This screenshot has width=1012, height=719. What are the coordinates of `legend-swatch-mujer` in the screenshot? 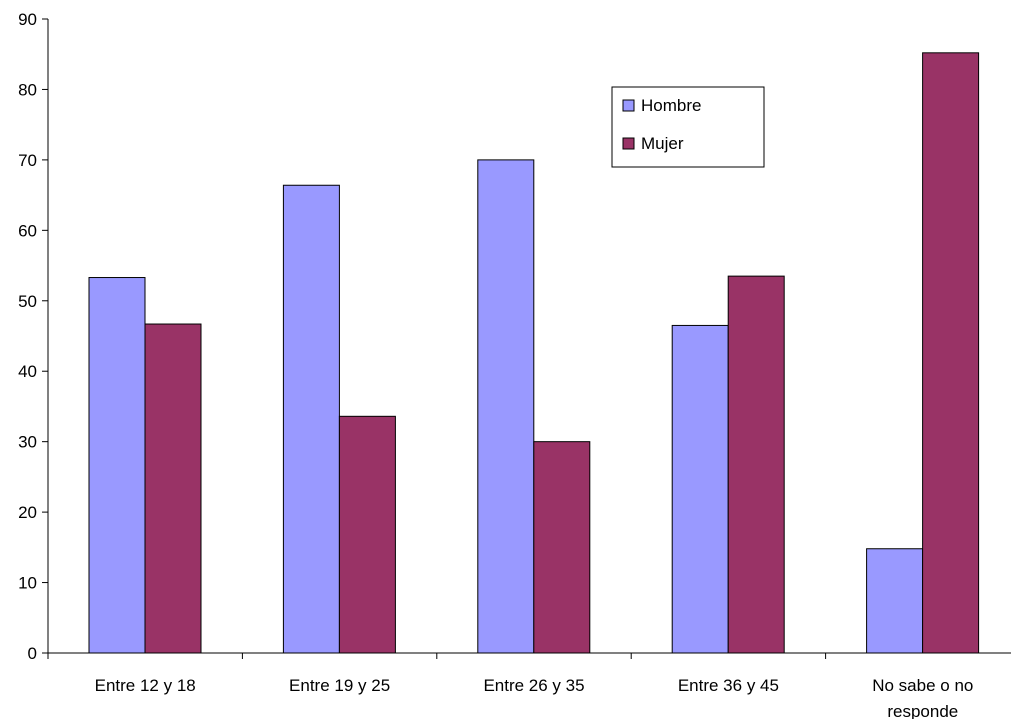 It's located at (628, 143).